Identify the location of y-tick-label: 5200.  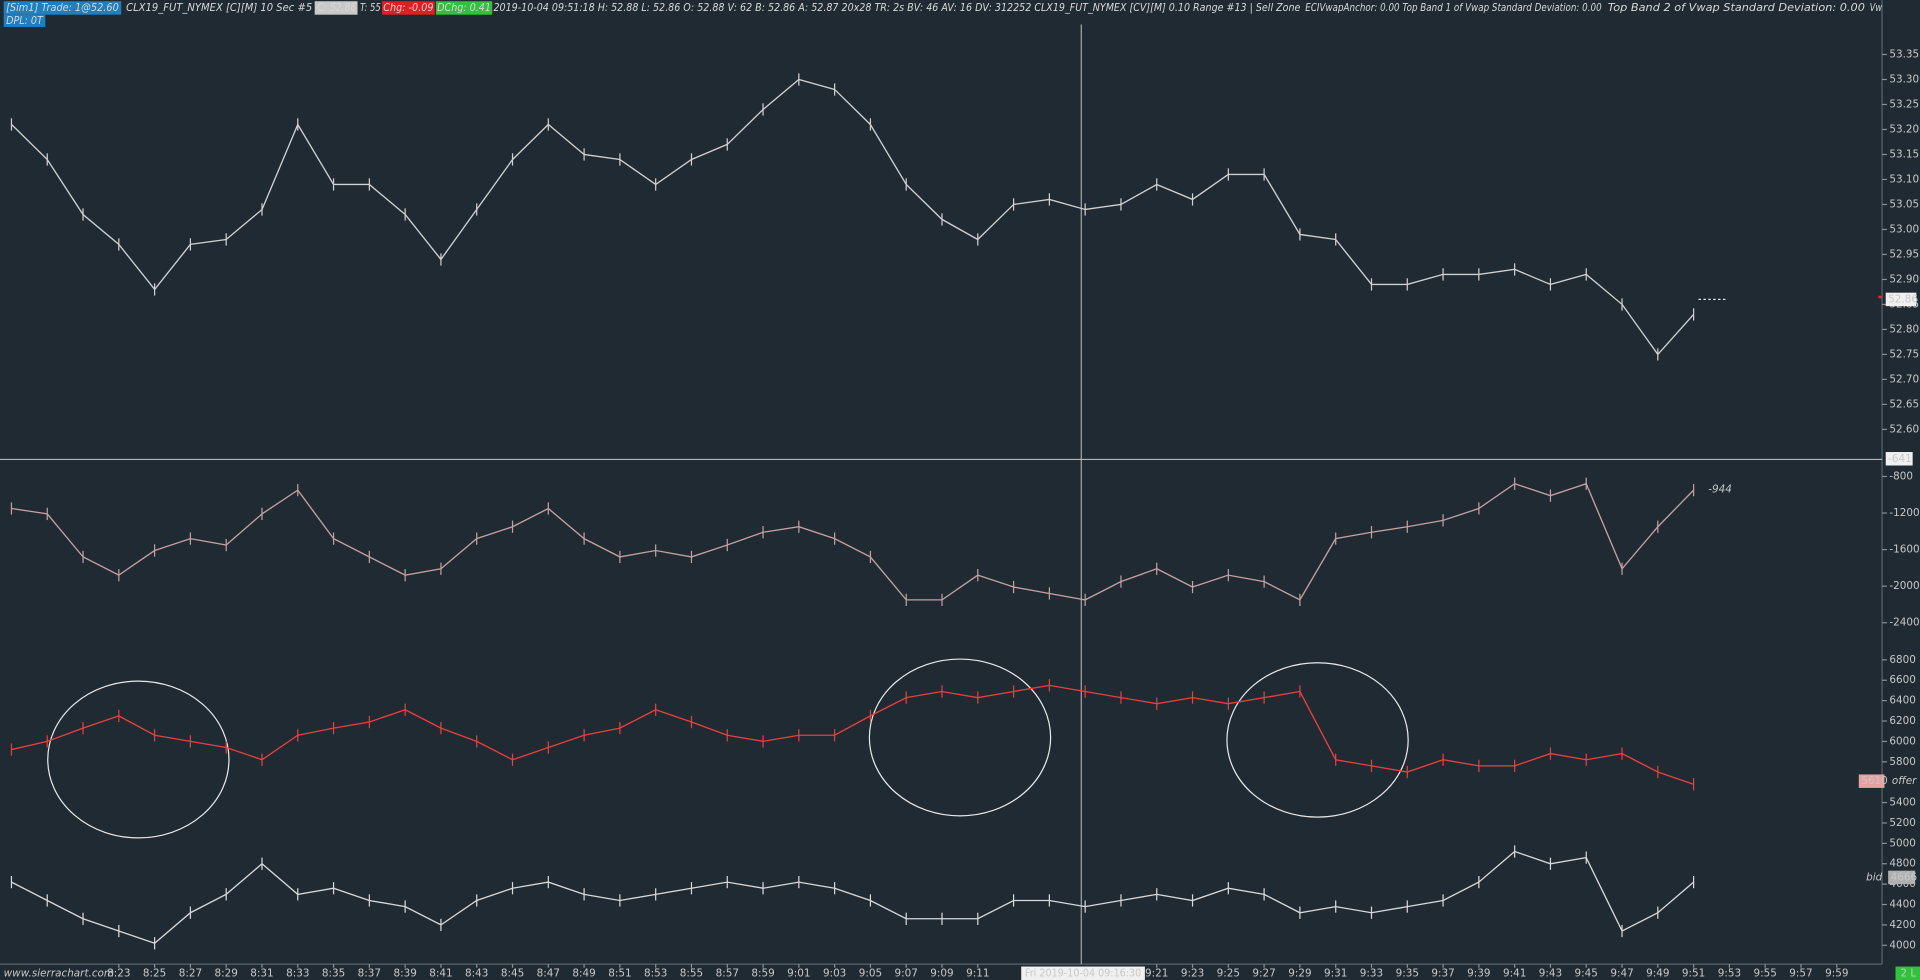
(1902, 823).